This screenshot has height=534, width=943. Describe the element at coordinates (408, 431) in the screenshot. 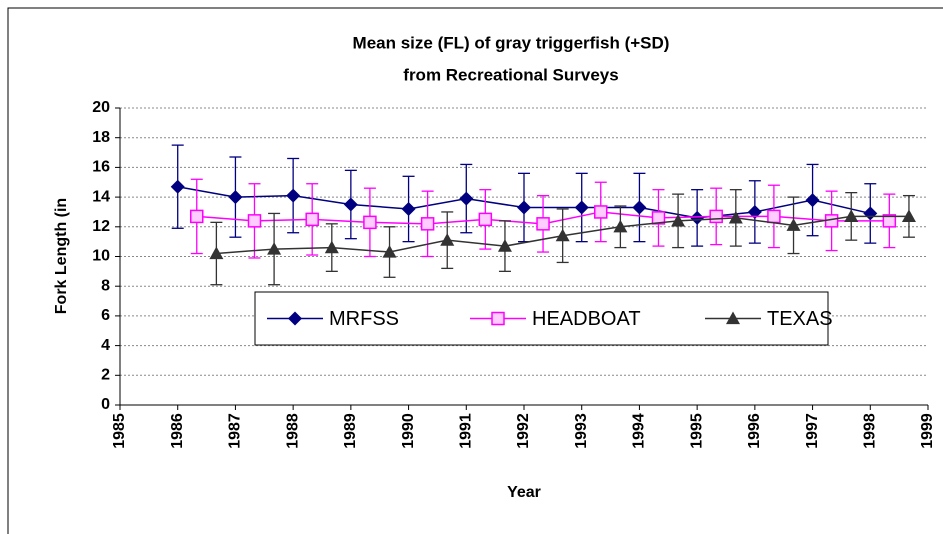

I see `x-tick-label: 1990` at that location.